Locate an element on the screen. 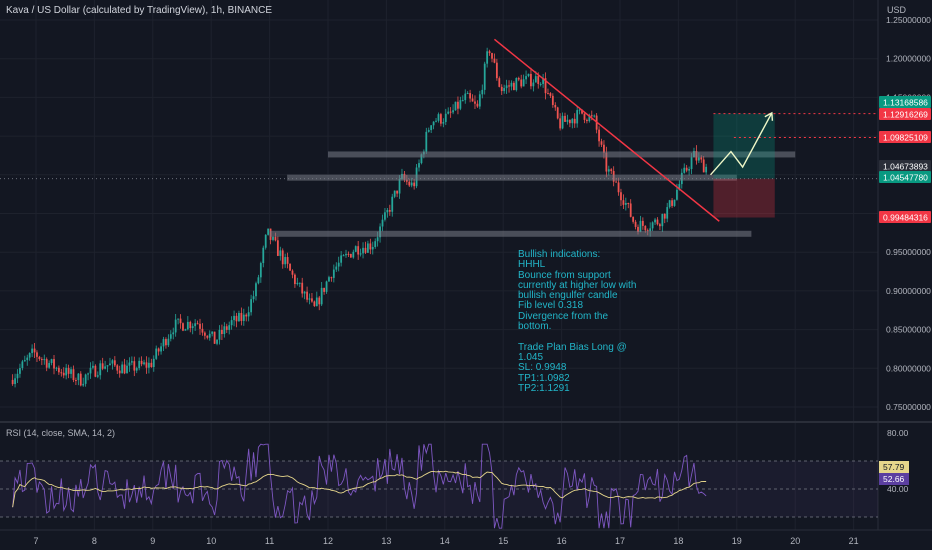 The width and height of the screenshot is (932, 550). projection-arrow is located at coordinates (769, 116).